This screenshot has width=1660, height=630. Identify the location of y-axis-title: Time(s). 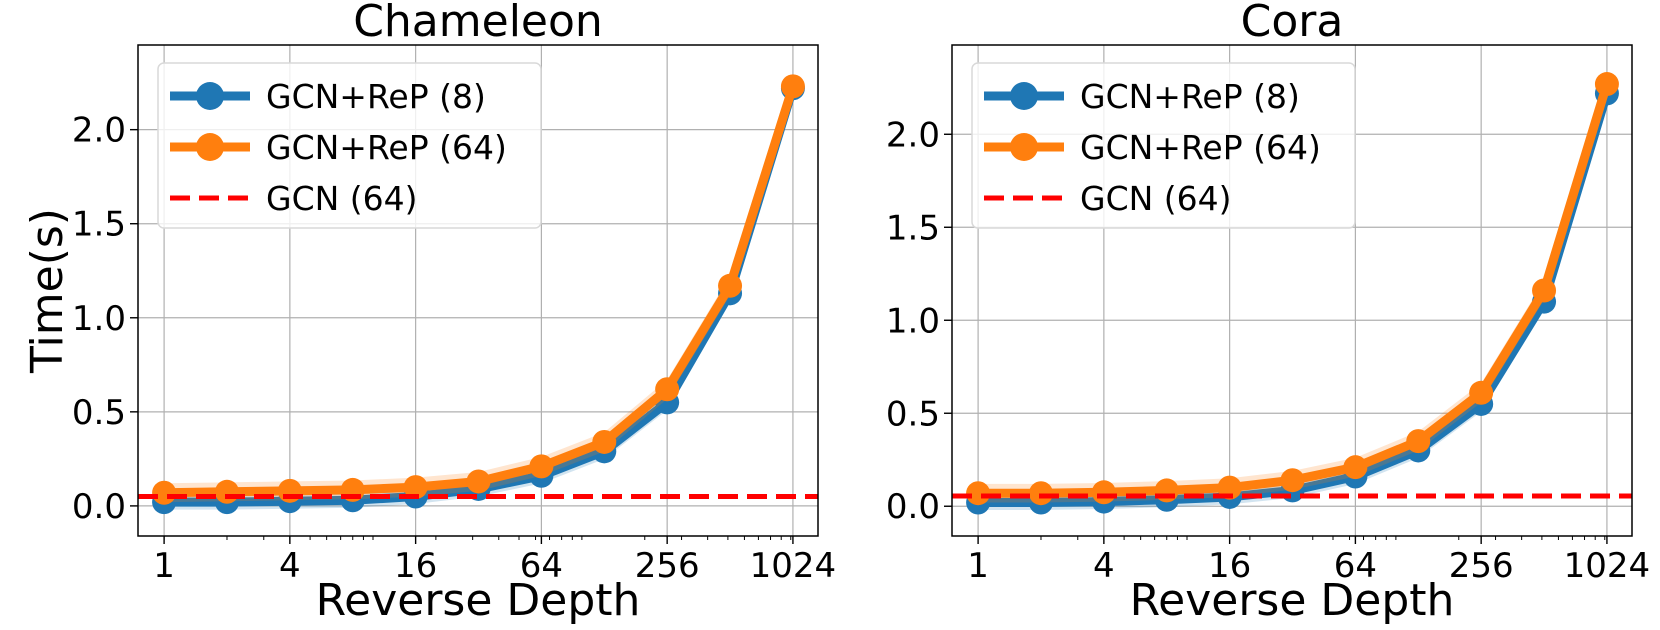
(47, 291).